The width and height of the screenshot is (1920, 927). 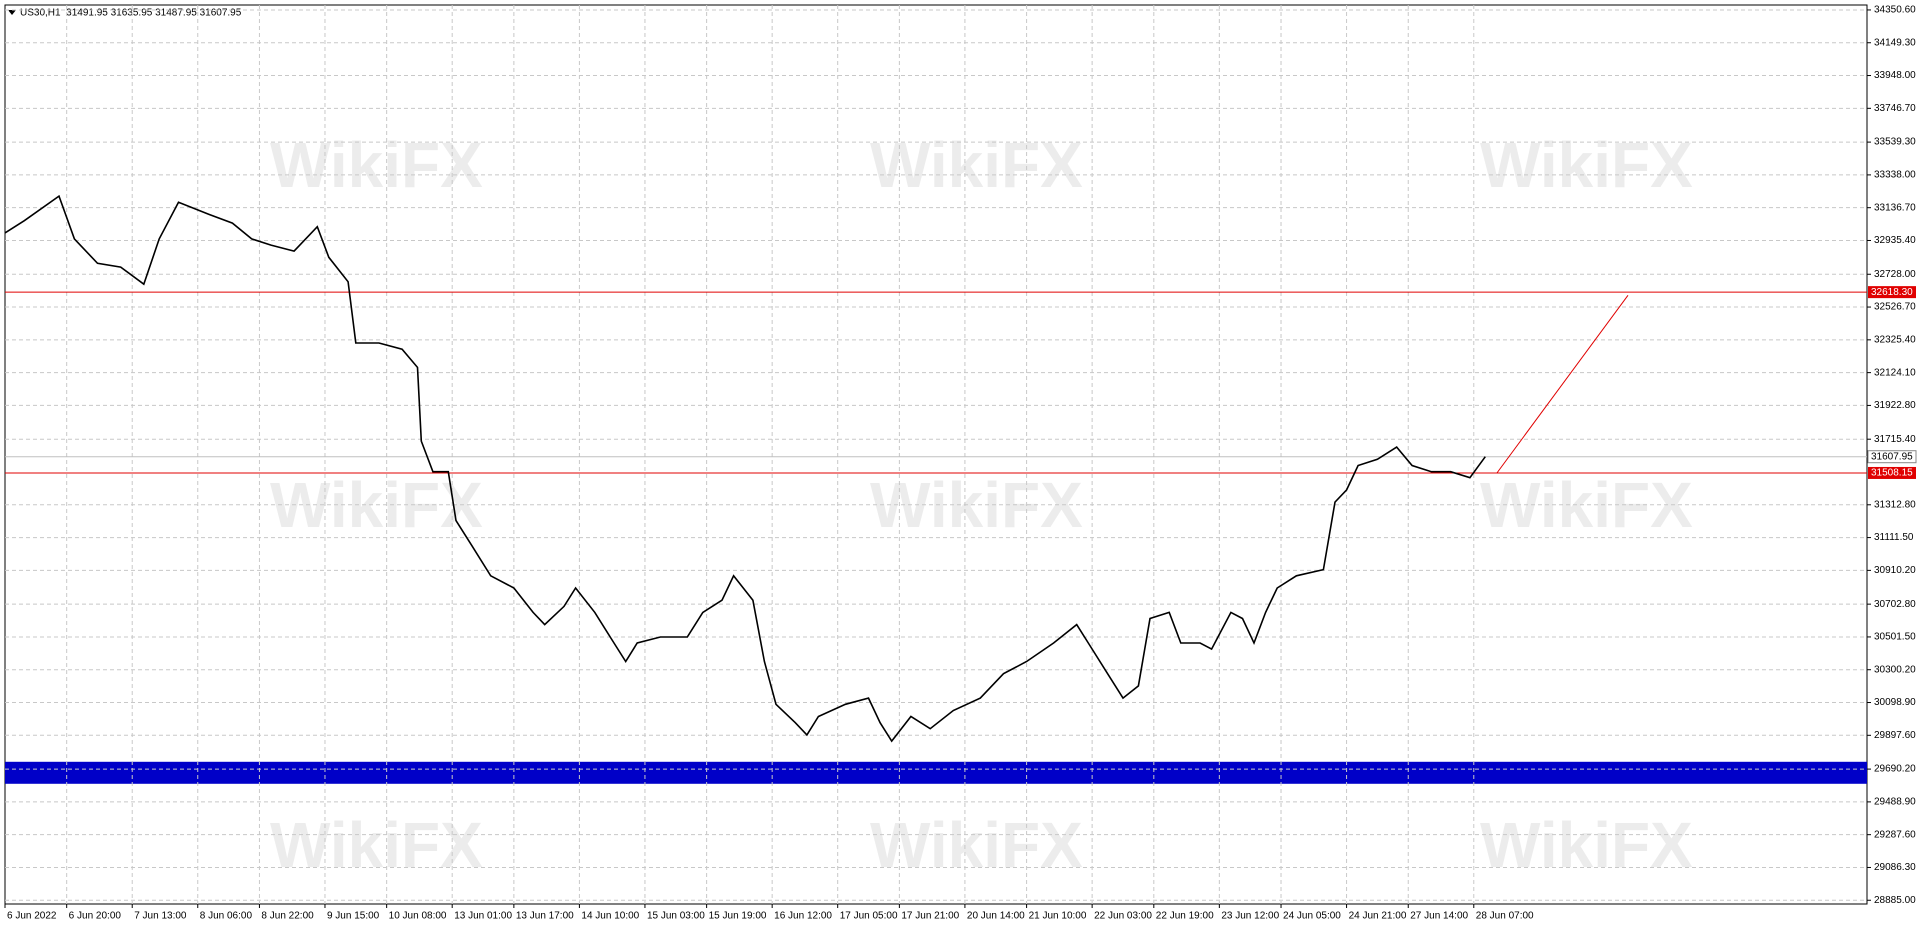 What do you see at coordinates (1895, 834) in the screenshot?
I see `y-tick-label: 29287.60` at bounding box center [1895, 834].